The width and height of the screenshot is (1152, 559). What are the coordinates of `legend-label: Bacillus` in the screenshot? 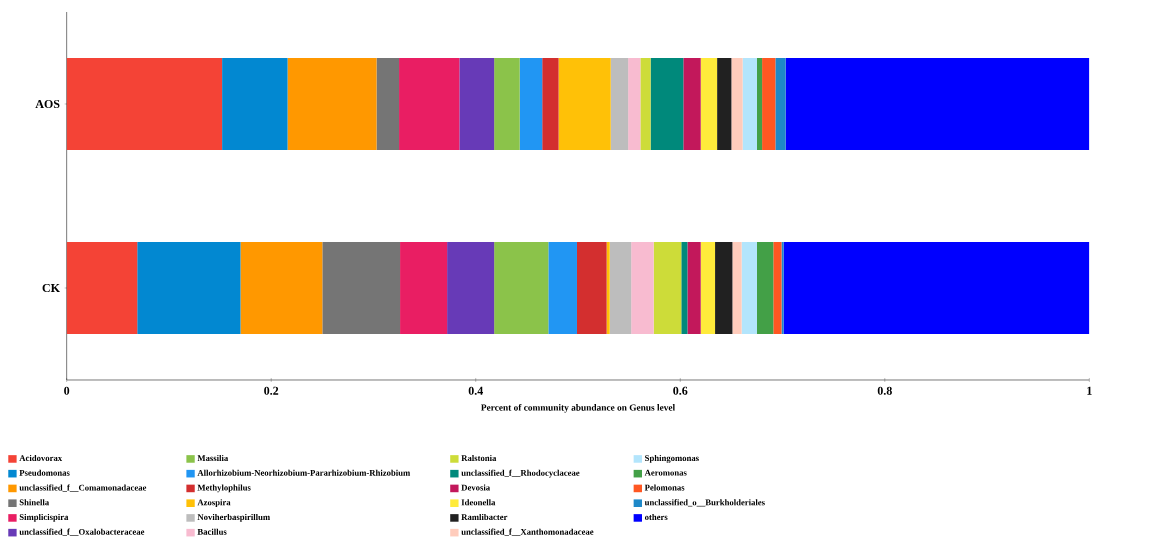 It's located at (212, 531).